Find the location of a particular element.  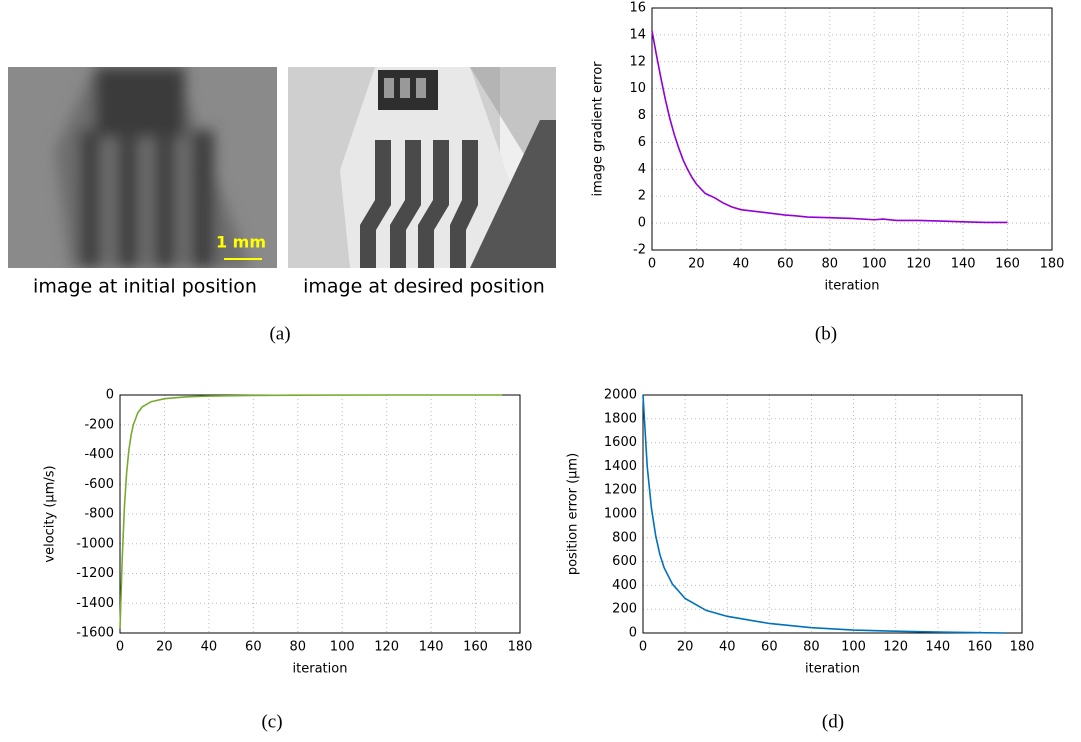

y-tick-label: 4 is located at coordinates (642, 169).